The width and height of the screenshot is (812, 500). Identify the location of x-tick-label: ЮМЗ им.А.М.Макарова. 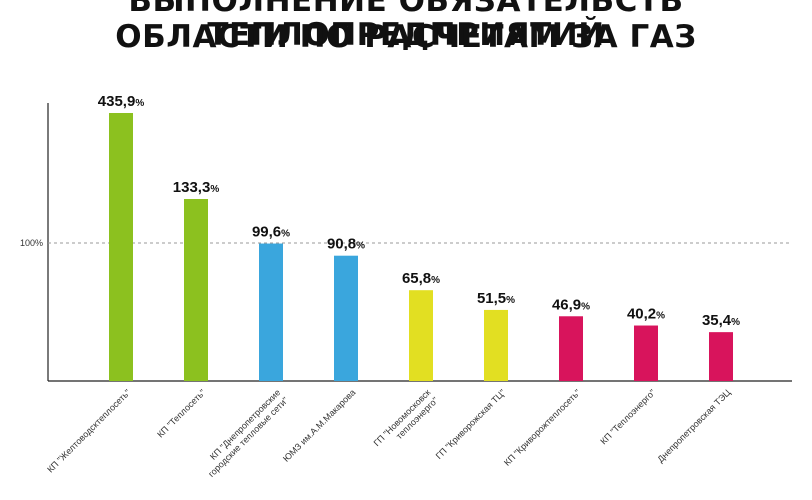
(319, 425).